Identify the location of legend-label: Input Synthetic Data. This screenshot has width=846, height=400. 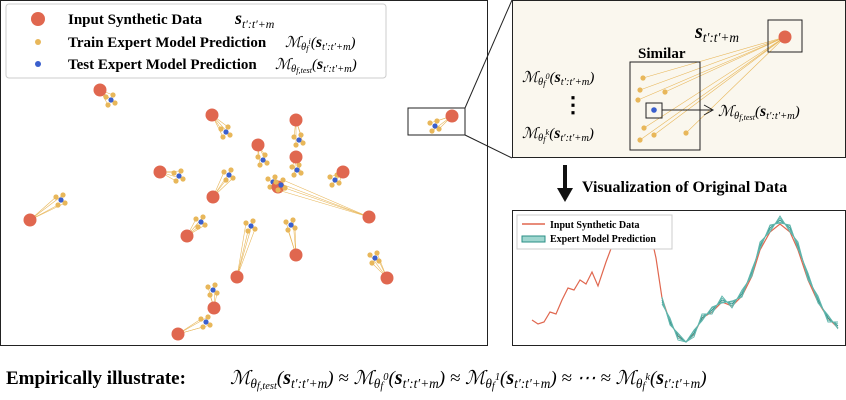
(135, 20).